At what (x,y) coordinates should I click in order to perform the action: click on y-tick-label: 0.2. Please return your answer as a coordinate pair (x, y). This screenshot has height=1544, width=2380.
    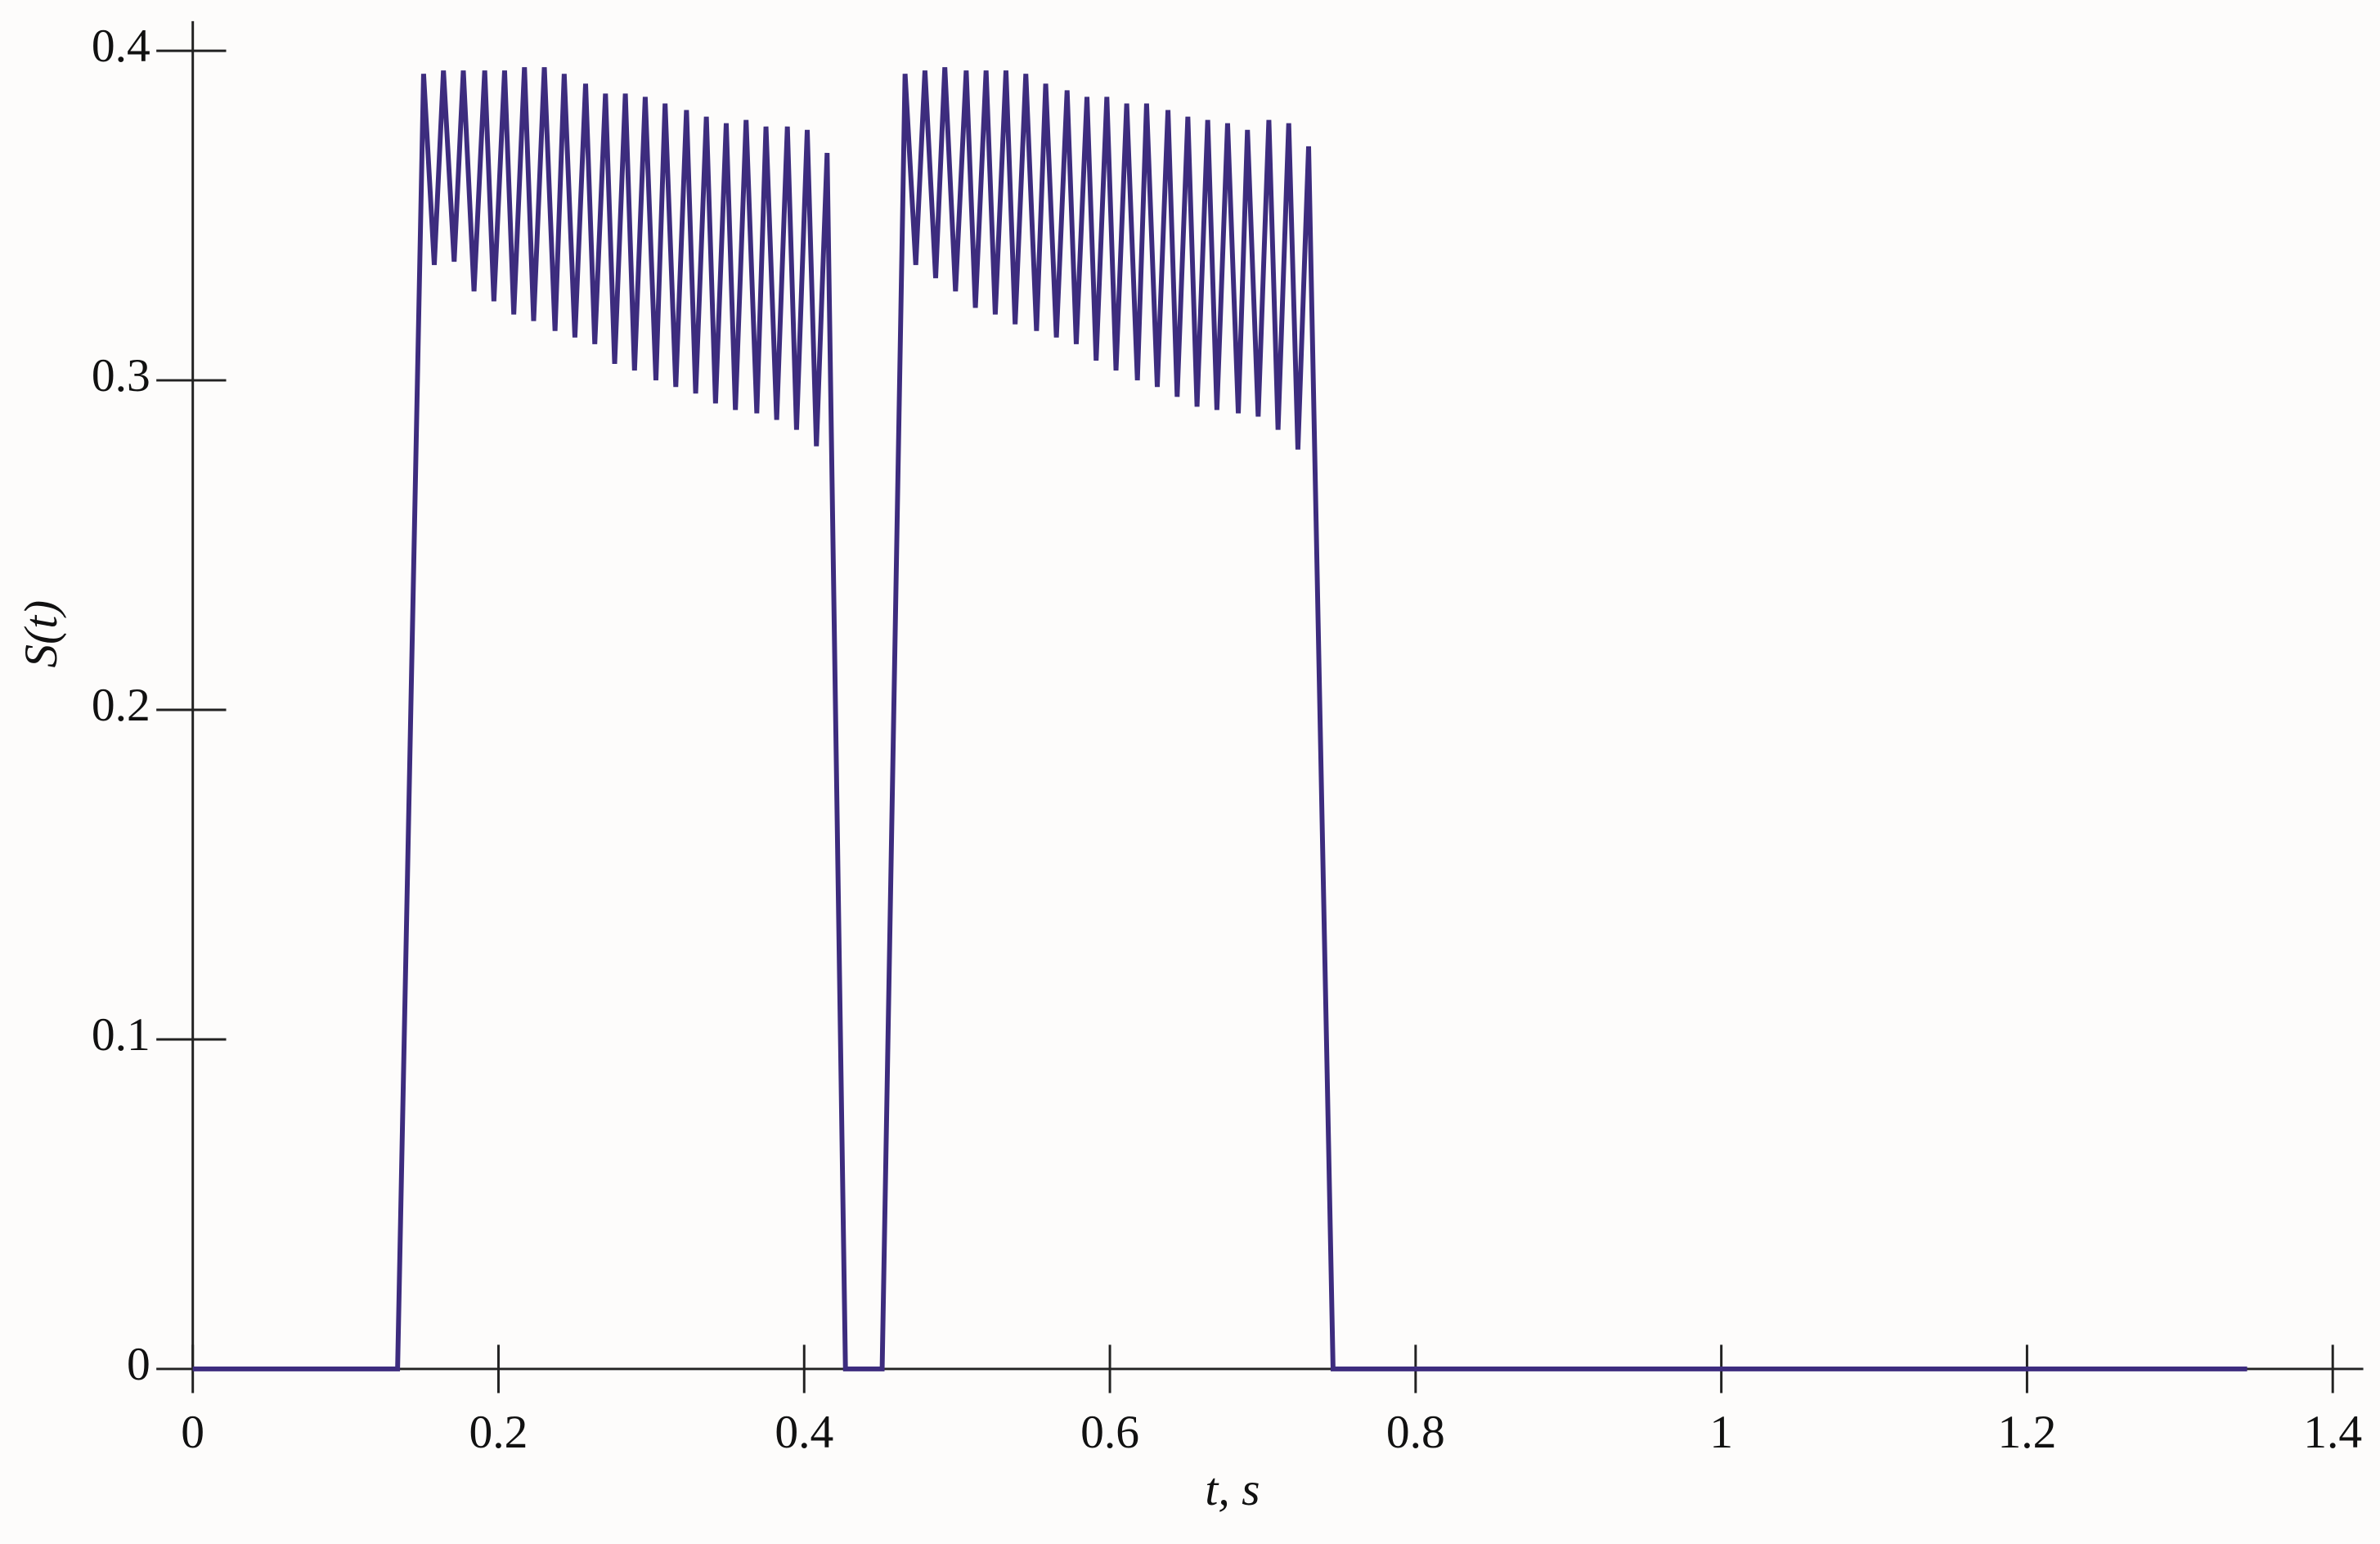
    Looking at the image, I should click on (121, 705).